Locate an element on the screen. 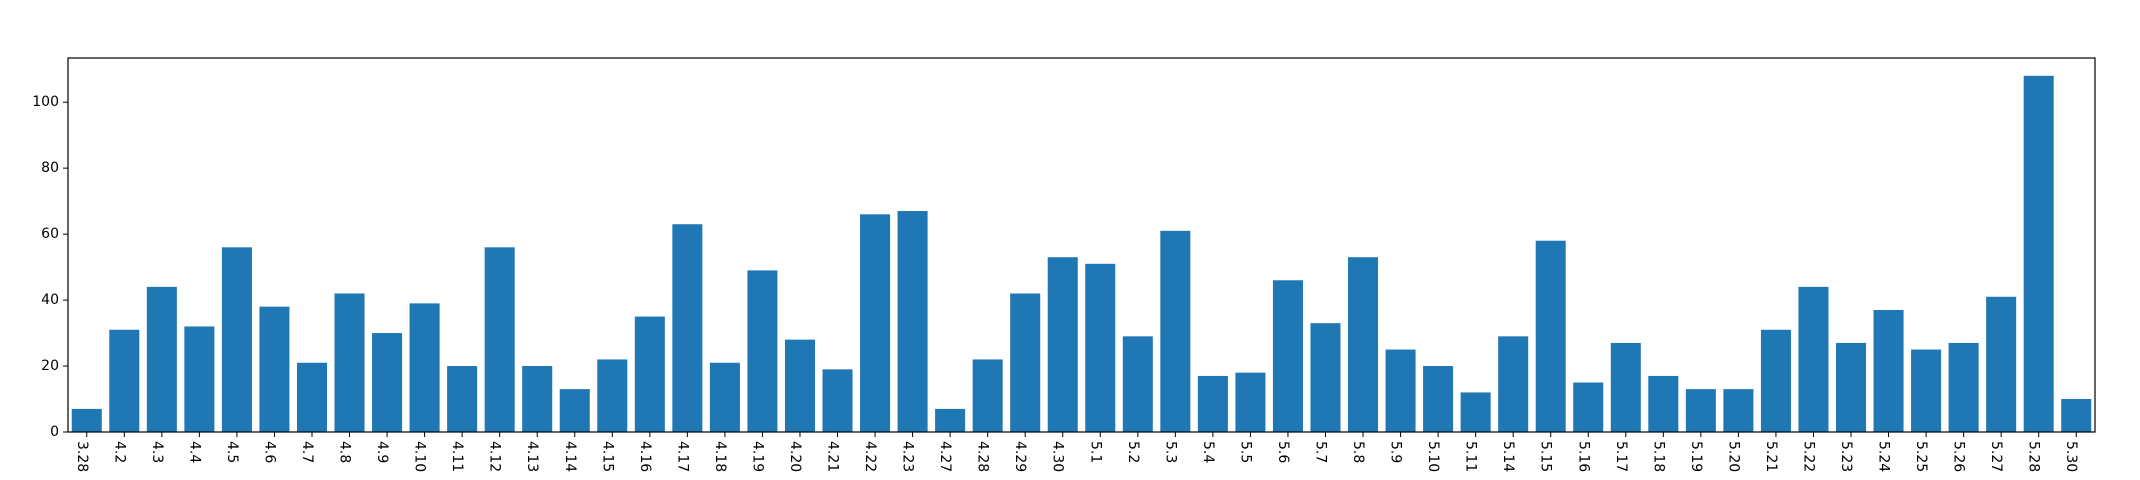 The height and width of the screenshot is (480, 2140). x-tick-label: 4.10 is located at coordinates (420, 456).